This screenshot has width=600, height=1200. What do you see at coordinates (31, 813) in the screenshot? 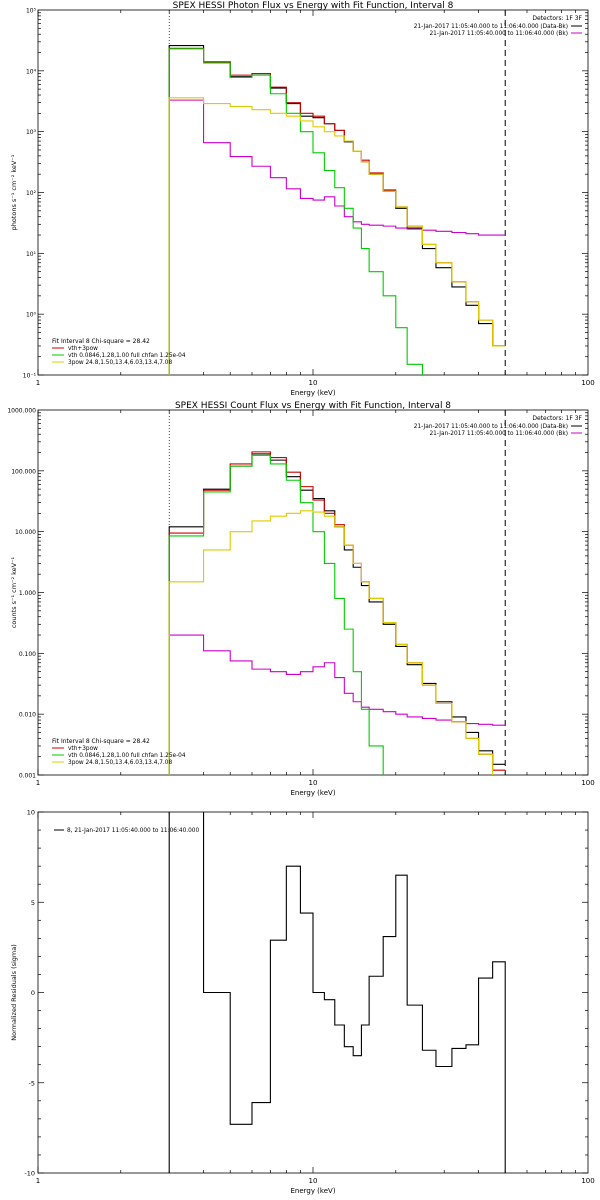
I see `y-tick-label: 10` at bounding box center [31, 813].